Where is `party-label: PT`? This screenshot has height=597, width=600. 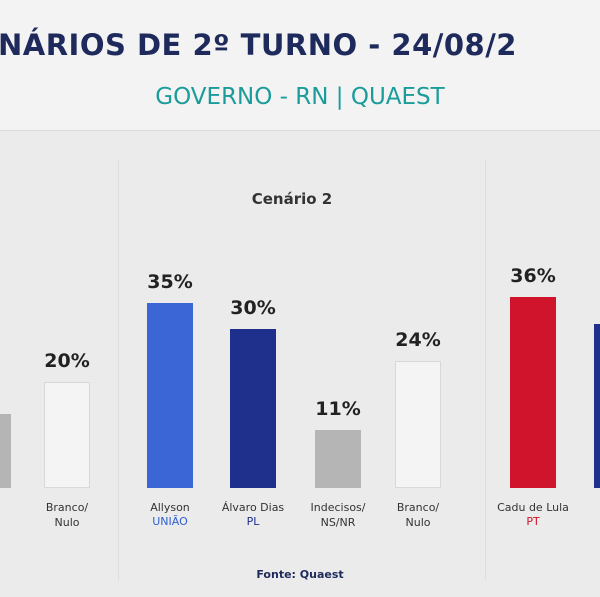
party-label: PT is located at coordinates (533, 521).